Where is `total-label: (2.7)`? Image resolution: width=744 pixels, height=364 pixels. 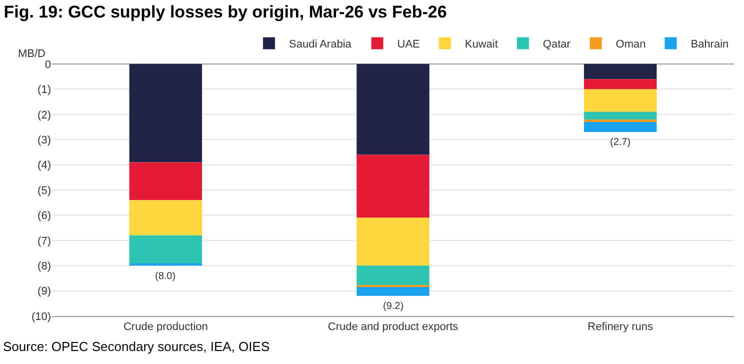
total-label: (2.7) is located at coordinates (620, 142).